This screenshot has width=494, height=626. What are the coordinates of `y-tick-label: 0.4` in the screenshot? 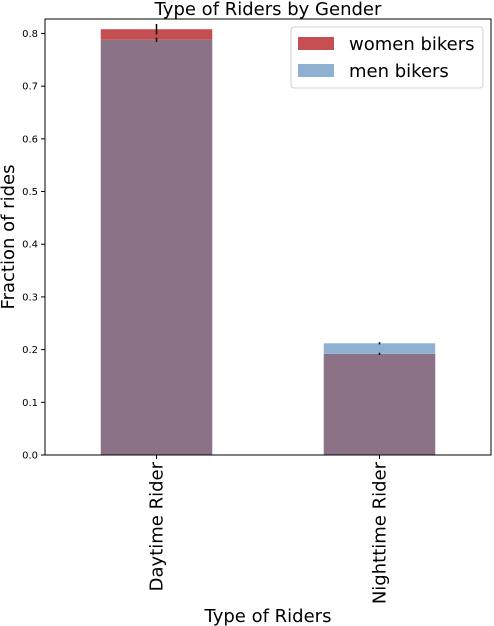 It's located at (30, 245).